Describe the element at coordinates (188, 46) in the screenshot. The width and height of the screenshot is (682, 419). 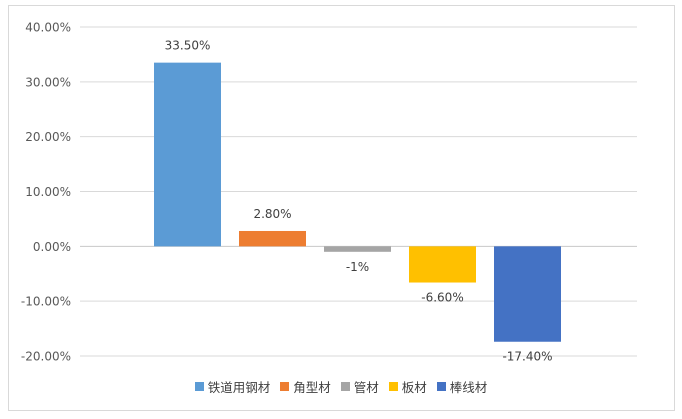
I see `data-label: 33.50%` at that location.